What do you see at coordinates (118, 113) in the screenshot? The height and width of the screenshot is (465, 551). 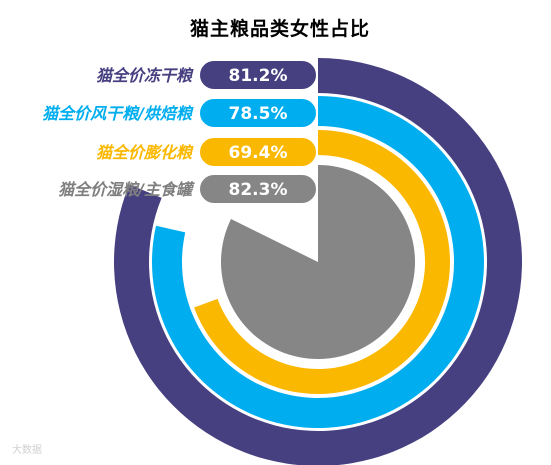 I see `category-label-2: 猫全价风干粮/烘焙粮` at bounding box center [118, 113].